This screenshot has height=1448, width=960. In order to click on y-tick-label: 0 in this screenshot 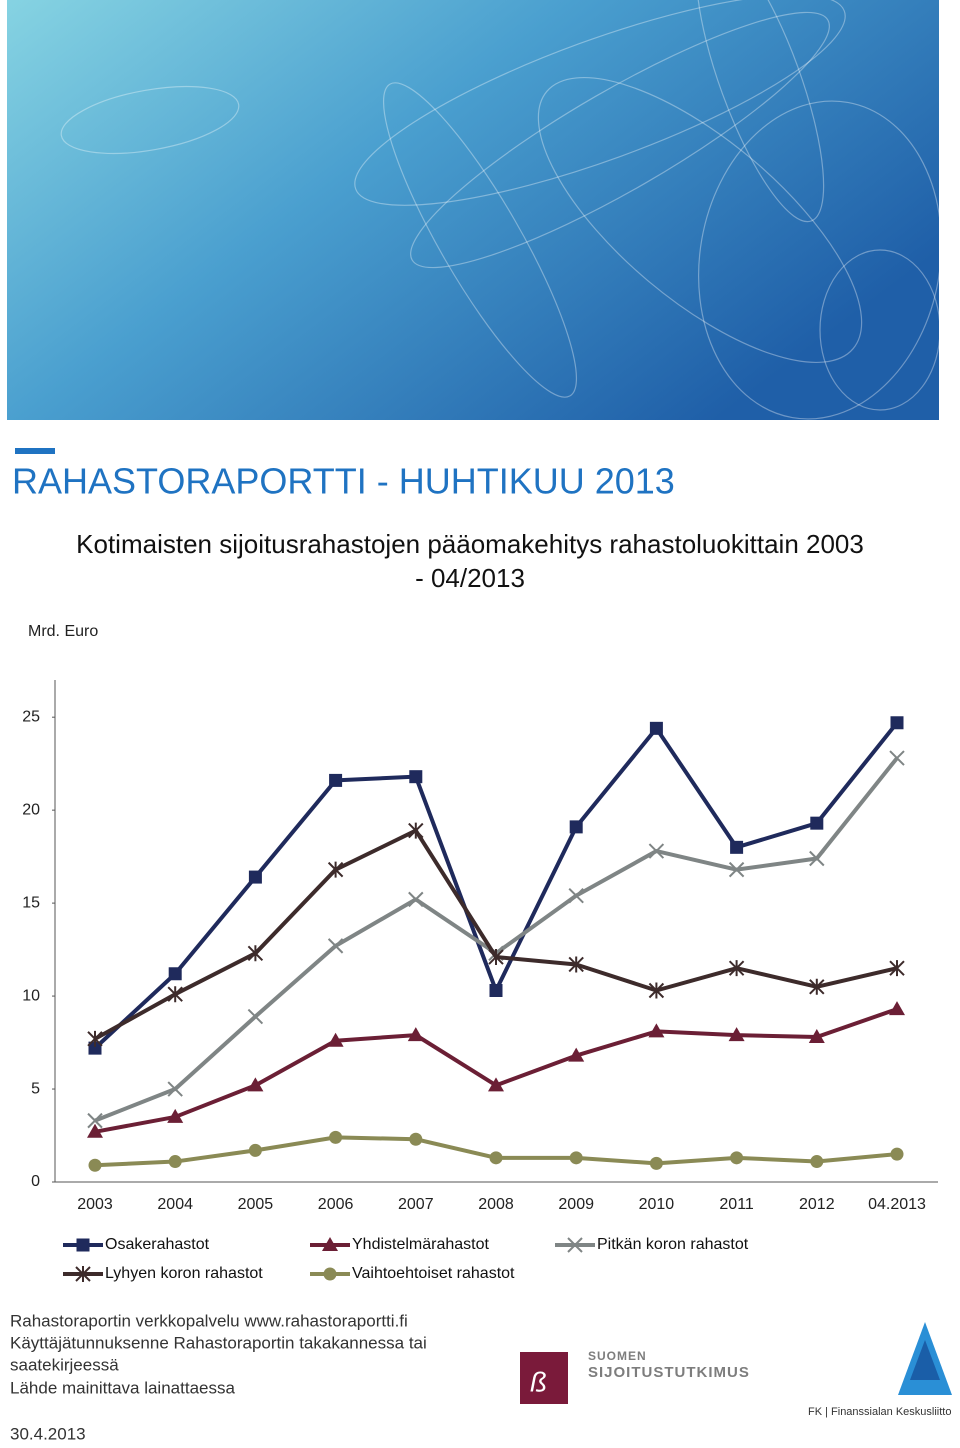, I will do `click(35, 1181)`.